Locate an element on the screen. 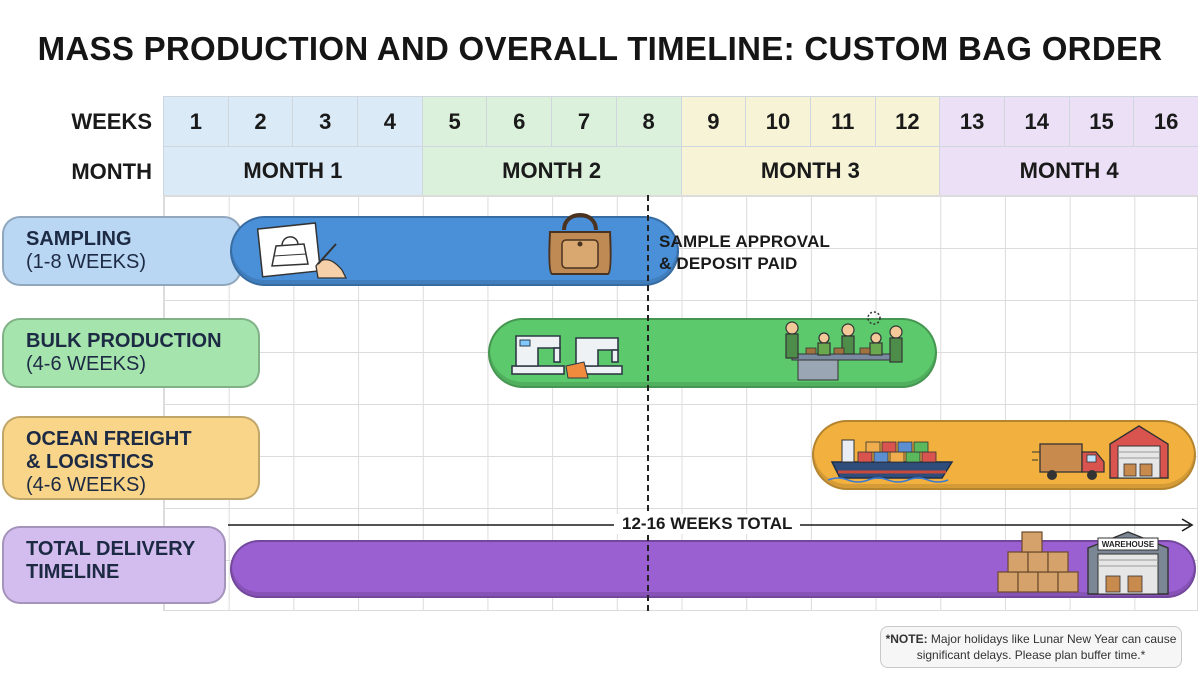 Image resolution: width=1200 pixels, height=686 pixels. phase-label: BULK PRODUCTION (4-6 WEEKS) is located at coordinates (131, 353).